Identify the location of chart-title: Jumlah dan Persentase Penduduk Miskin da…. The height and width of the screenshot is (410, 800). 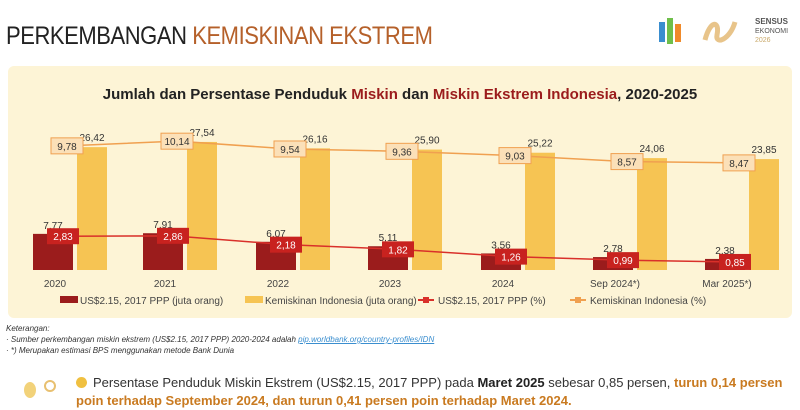
(400, 94).